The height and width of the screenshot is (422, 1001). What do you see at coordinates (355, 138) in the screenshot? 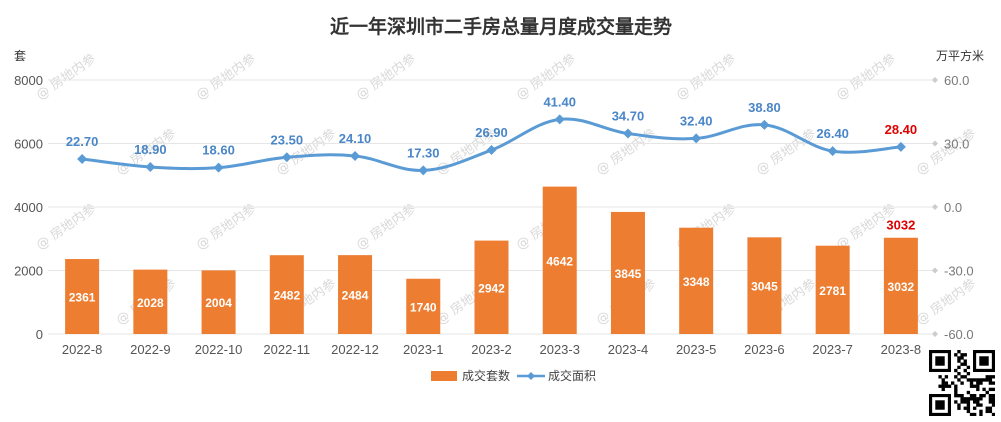
I see `line-value-label: 24.10` at bounding box center [355, 138].